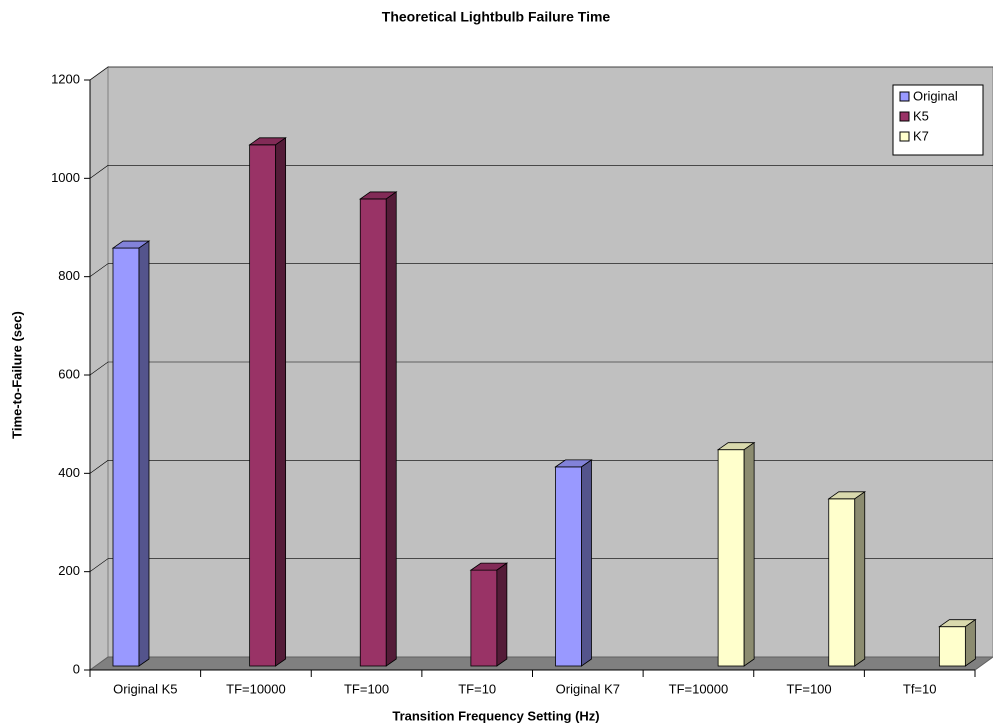 This screenshot has height=727, width=993. What do you see at coordinates (69, 275) in the screenshot?
I see `y-tick-label: 800` at bounding box center [69, 275].